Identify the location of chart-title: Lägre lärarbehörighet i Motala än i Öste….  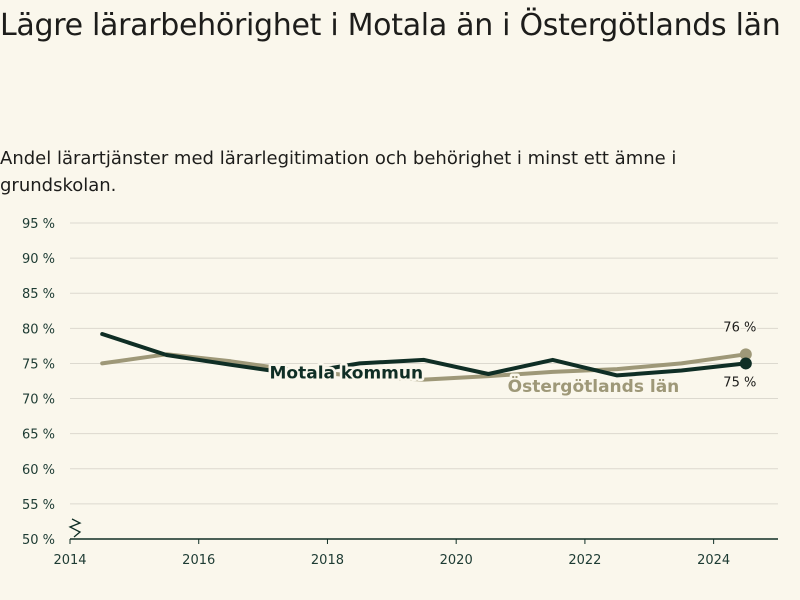
(390, 25).